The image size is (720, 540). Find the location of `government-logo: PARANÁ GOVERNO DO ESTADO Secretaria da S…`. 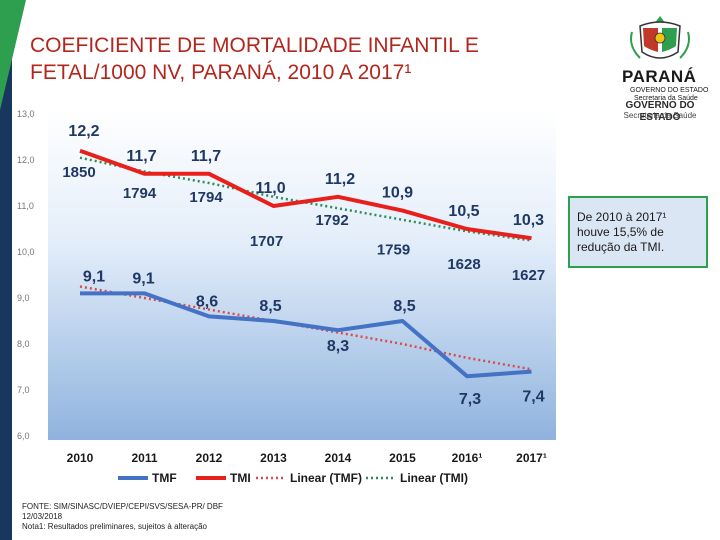

government-logo: PARANÁ GOVERNO DO ESTADO Secretaria da S… is located at coordinates (660, 72).